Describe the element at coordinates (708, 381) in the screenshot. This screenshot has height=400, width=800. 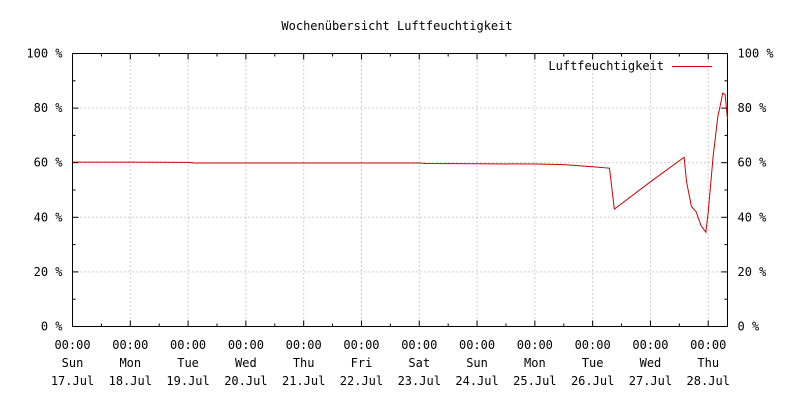
I see `x-tick-label: 28.Jul` at that location.